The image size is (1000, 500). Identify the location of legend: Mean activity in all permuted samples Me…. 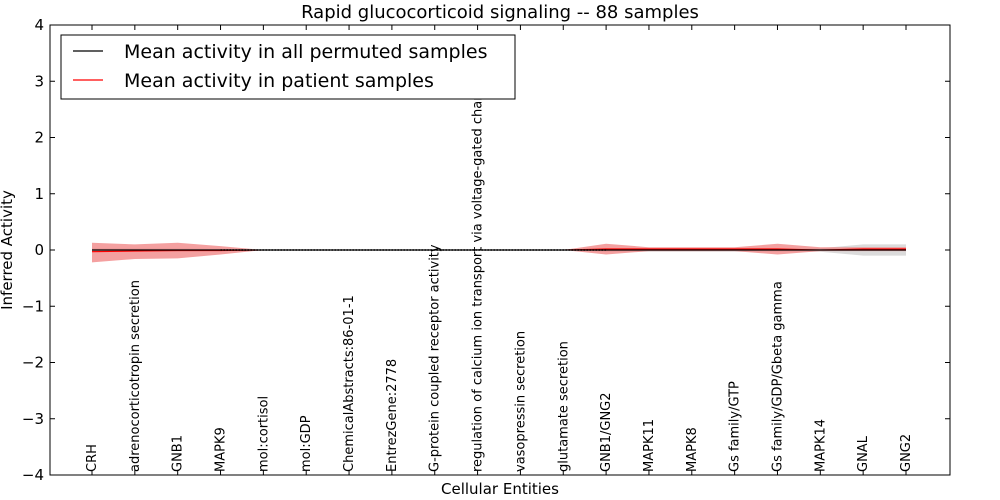
(288, 67).